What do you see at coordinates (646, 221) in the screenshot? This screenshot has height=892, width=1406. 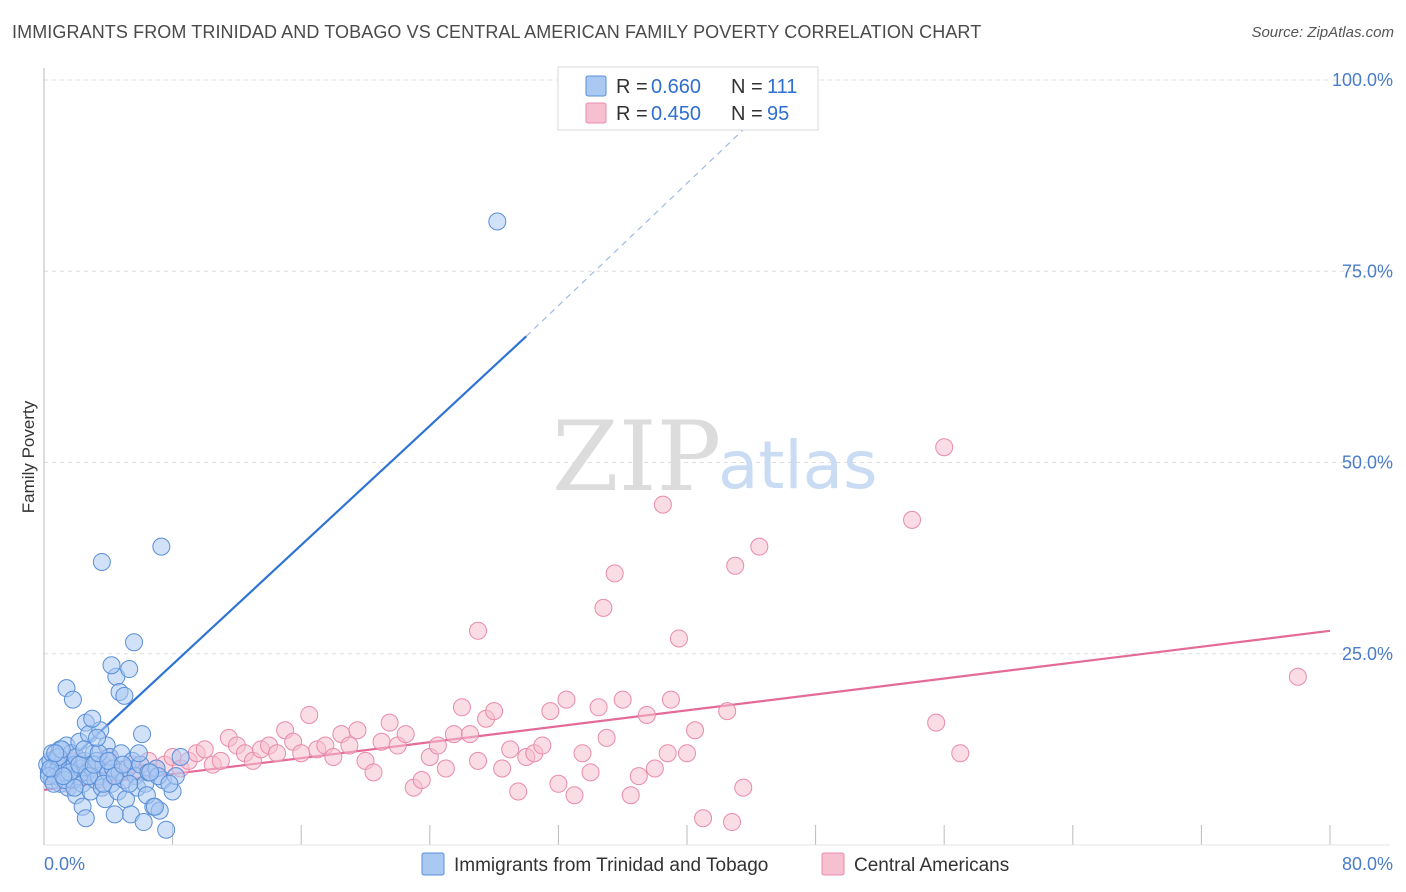 I see `trend-line-trinidad-tobago-extension` at bounding box center [646, 221].